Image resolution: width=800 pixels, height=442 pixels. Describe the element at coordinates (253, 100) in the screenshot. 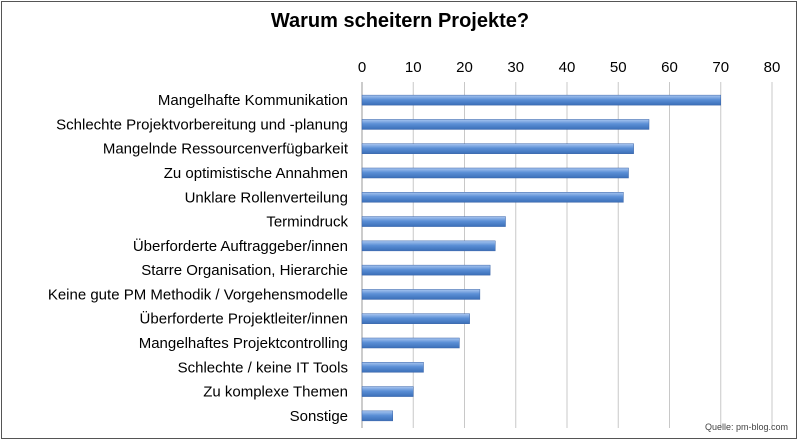

I see `category-label: Mangelhafte Kommunikation` at that location.